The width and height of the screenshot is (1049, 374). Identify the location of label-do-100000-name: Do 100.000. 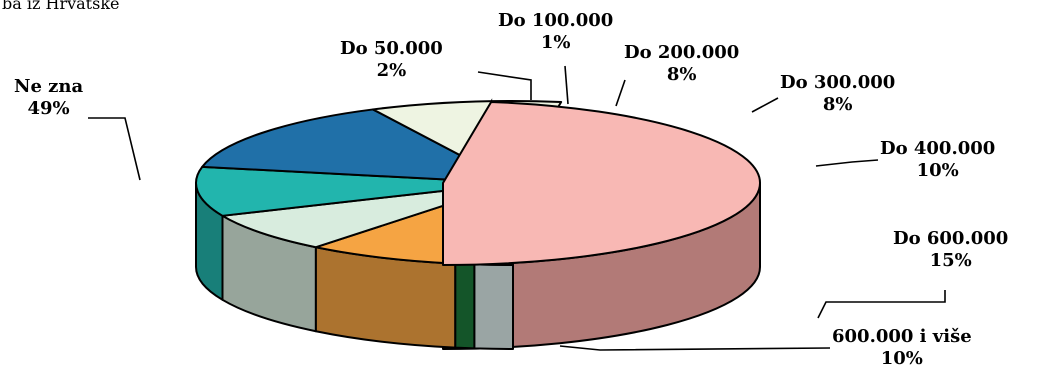
(556, 20).